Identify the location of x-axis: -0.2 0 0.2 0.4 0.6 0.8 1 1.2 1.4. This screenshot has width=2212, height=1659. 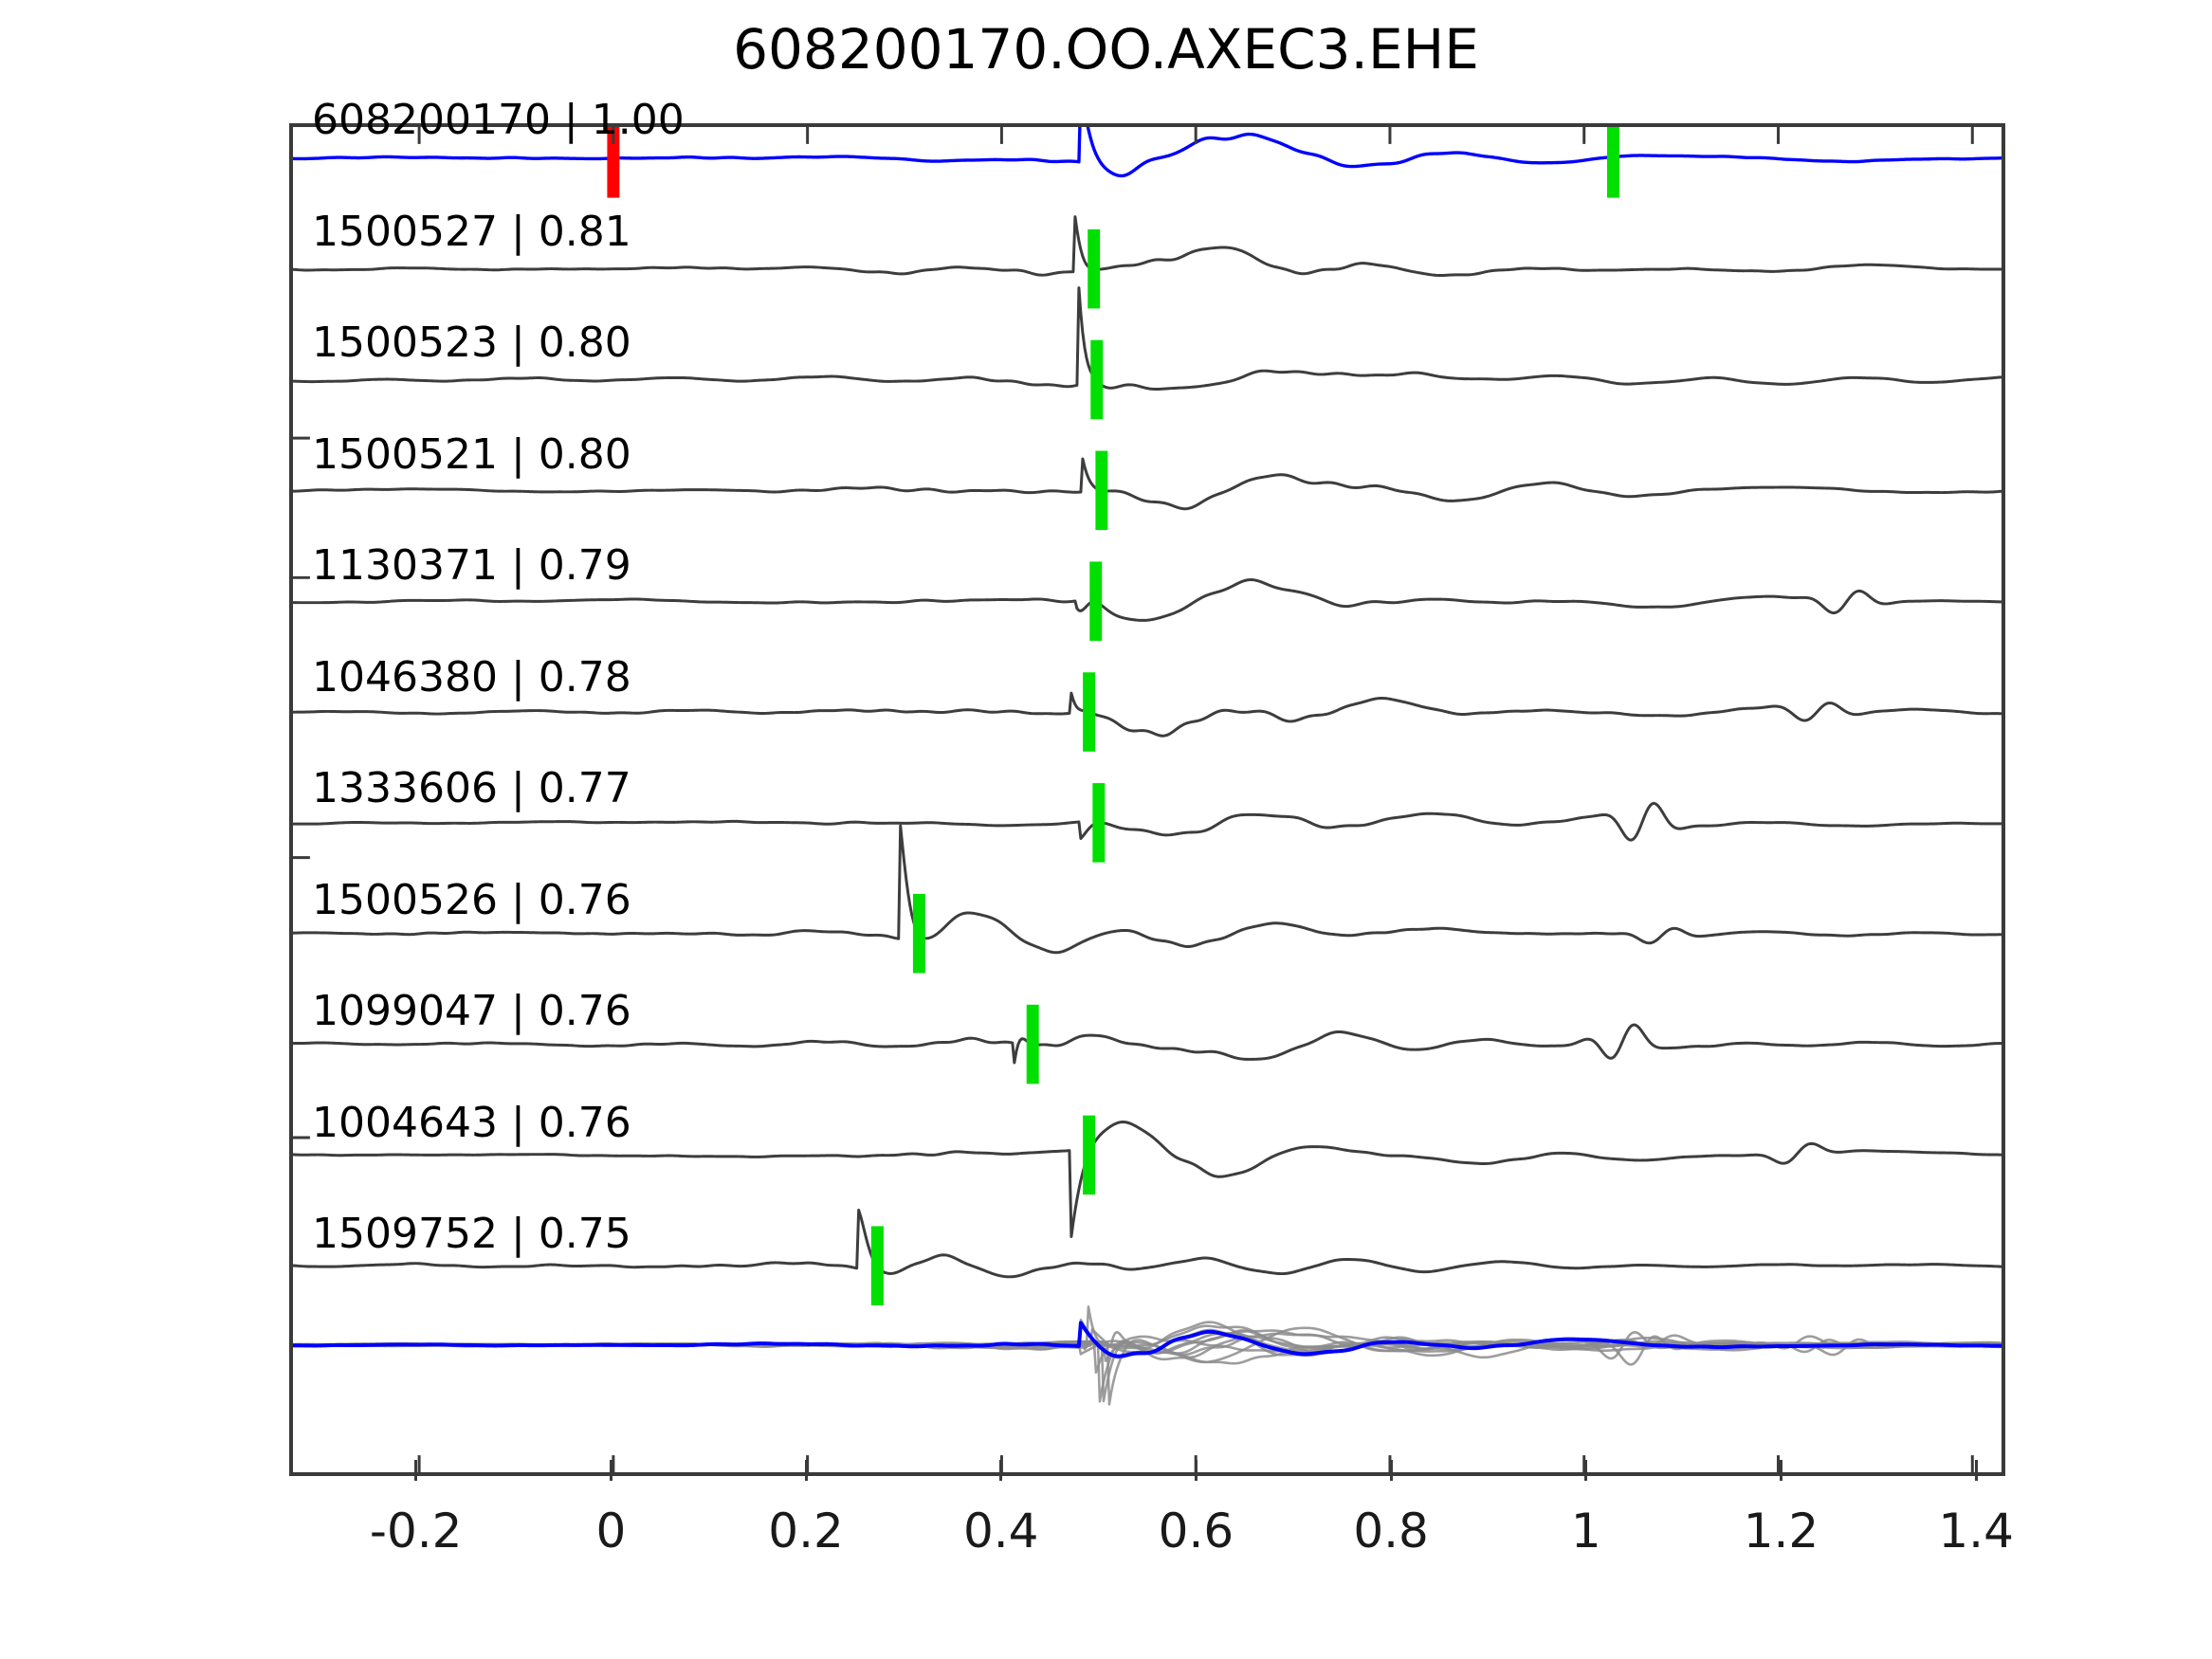
(1151, 1513).